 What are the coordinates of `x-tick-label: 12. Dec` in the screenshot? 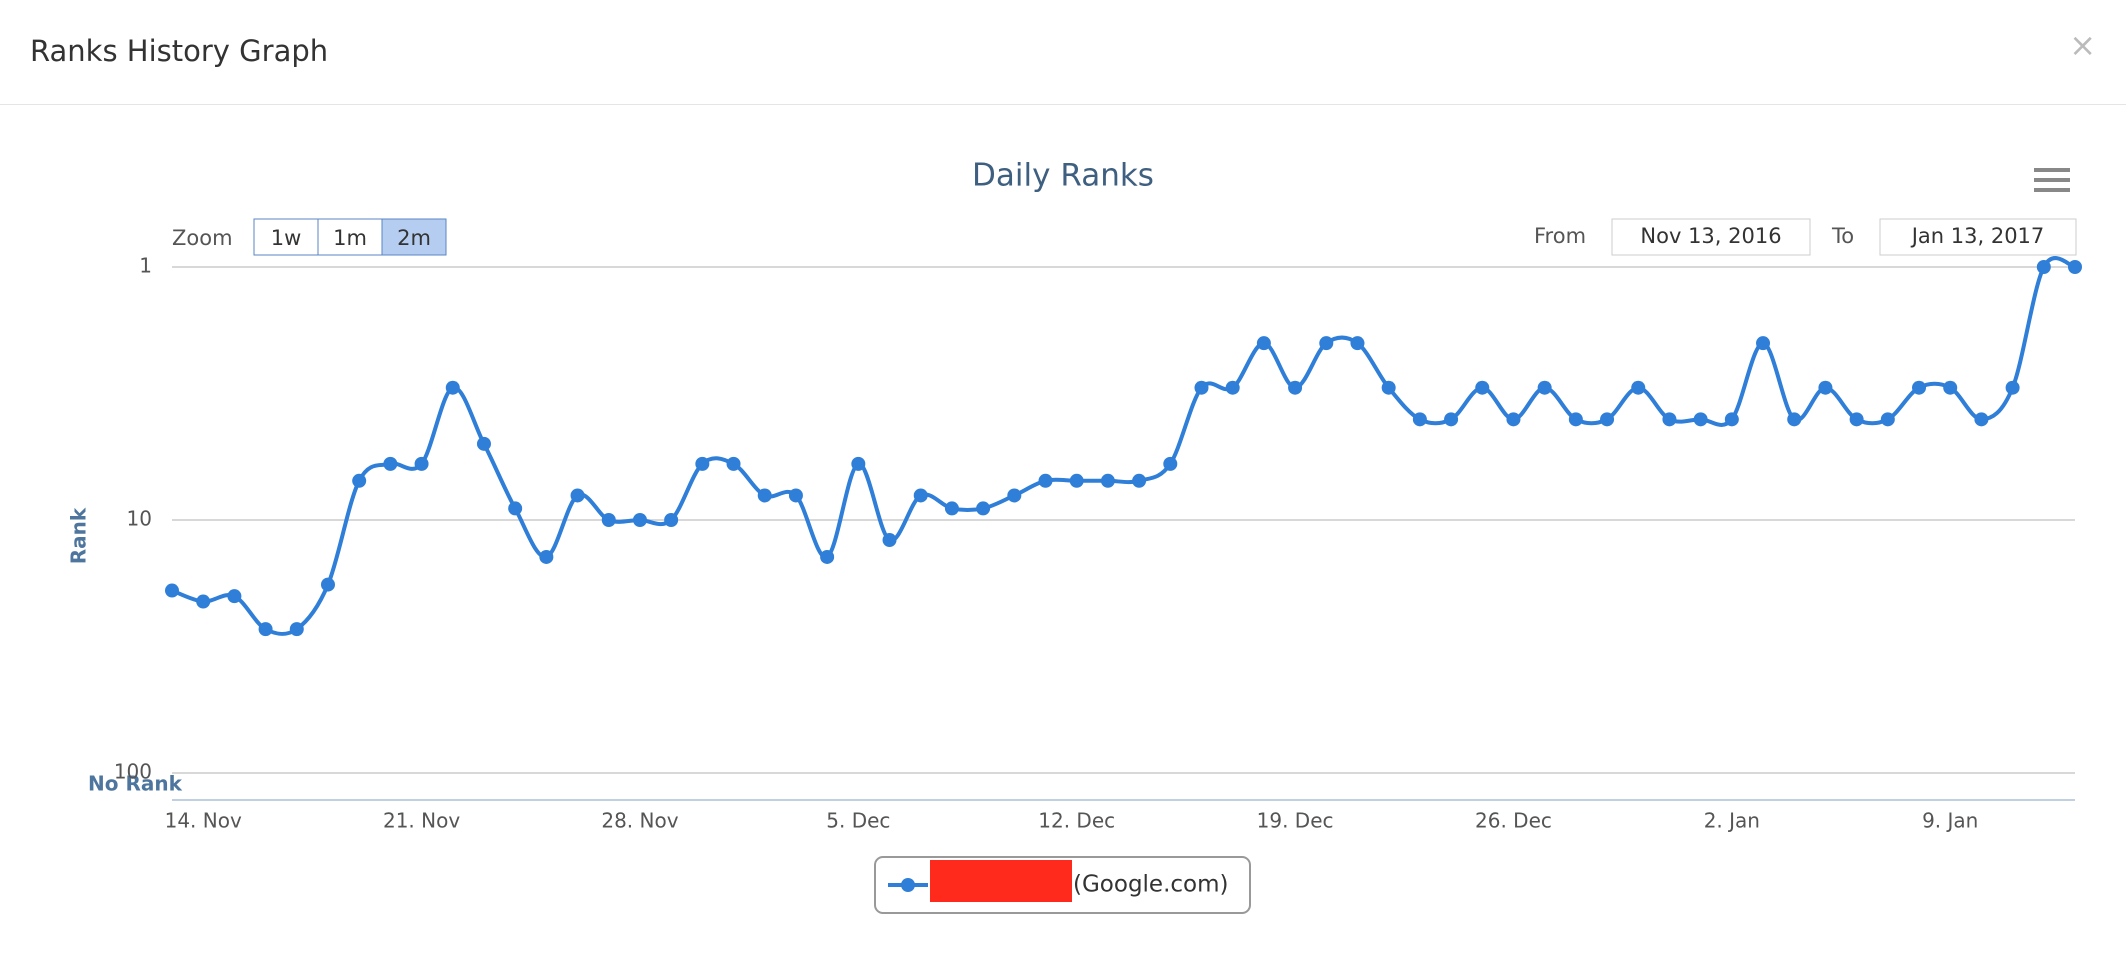 It's located at (1076, 821).